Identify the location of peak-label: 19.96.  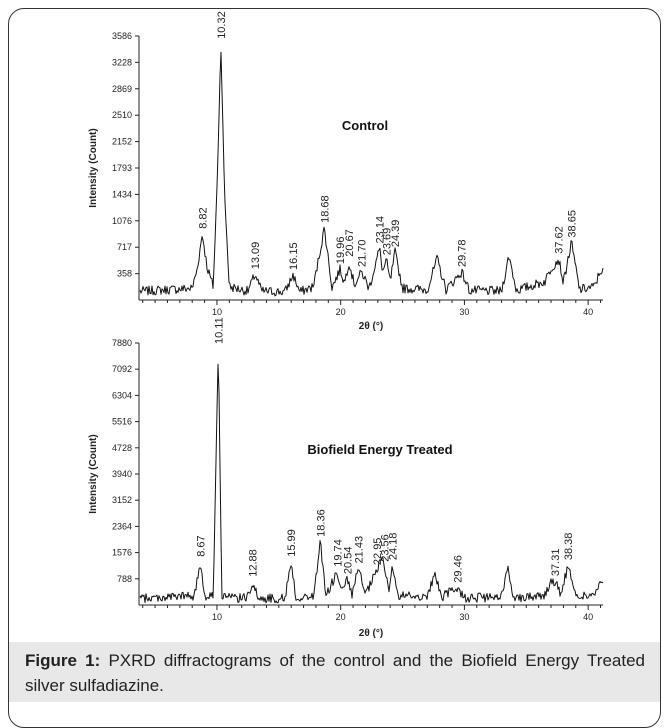
(341, 251).